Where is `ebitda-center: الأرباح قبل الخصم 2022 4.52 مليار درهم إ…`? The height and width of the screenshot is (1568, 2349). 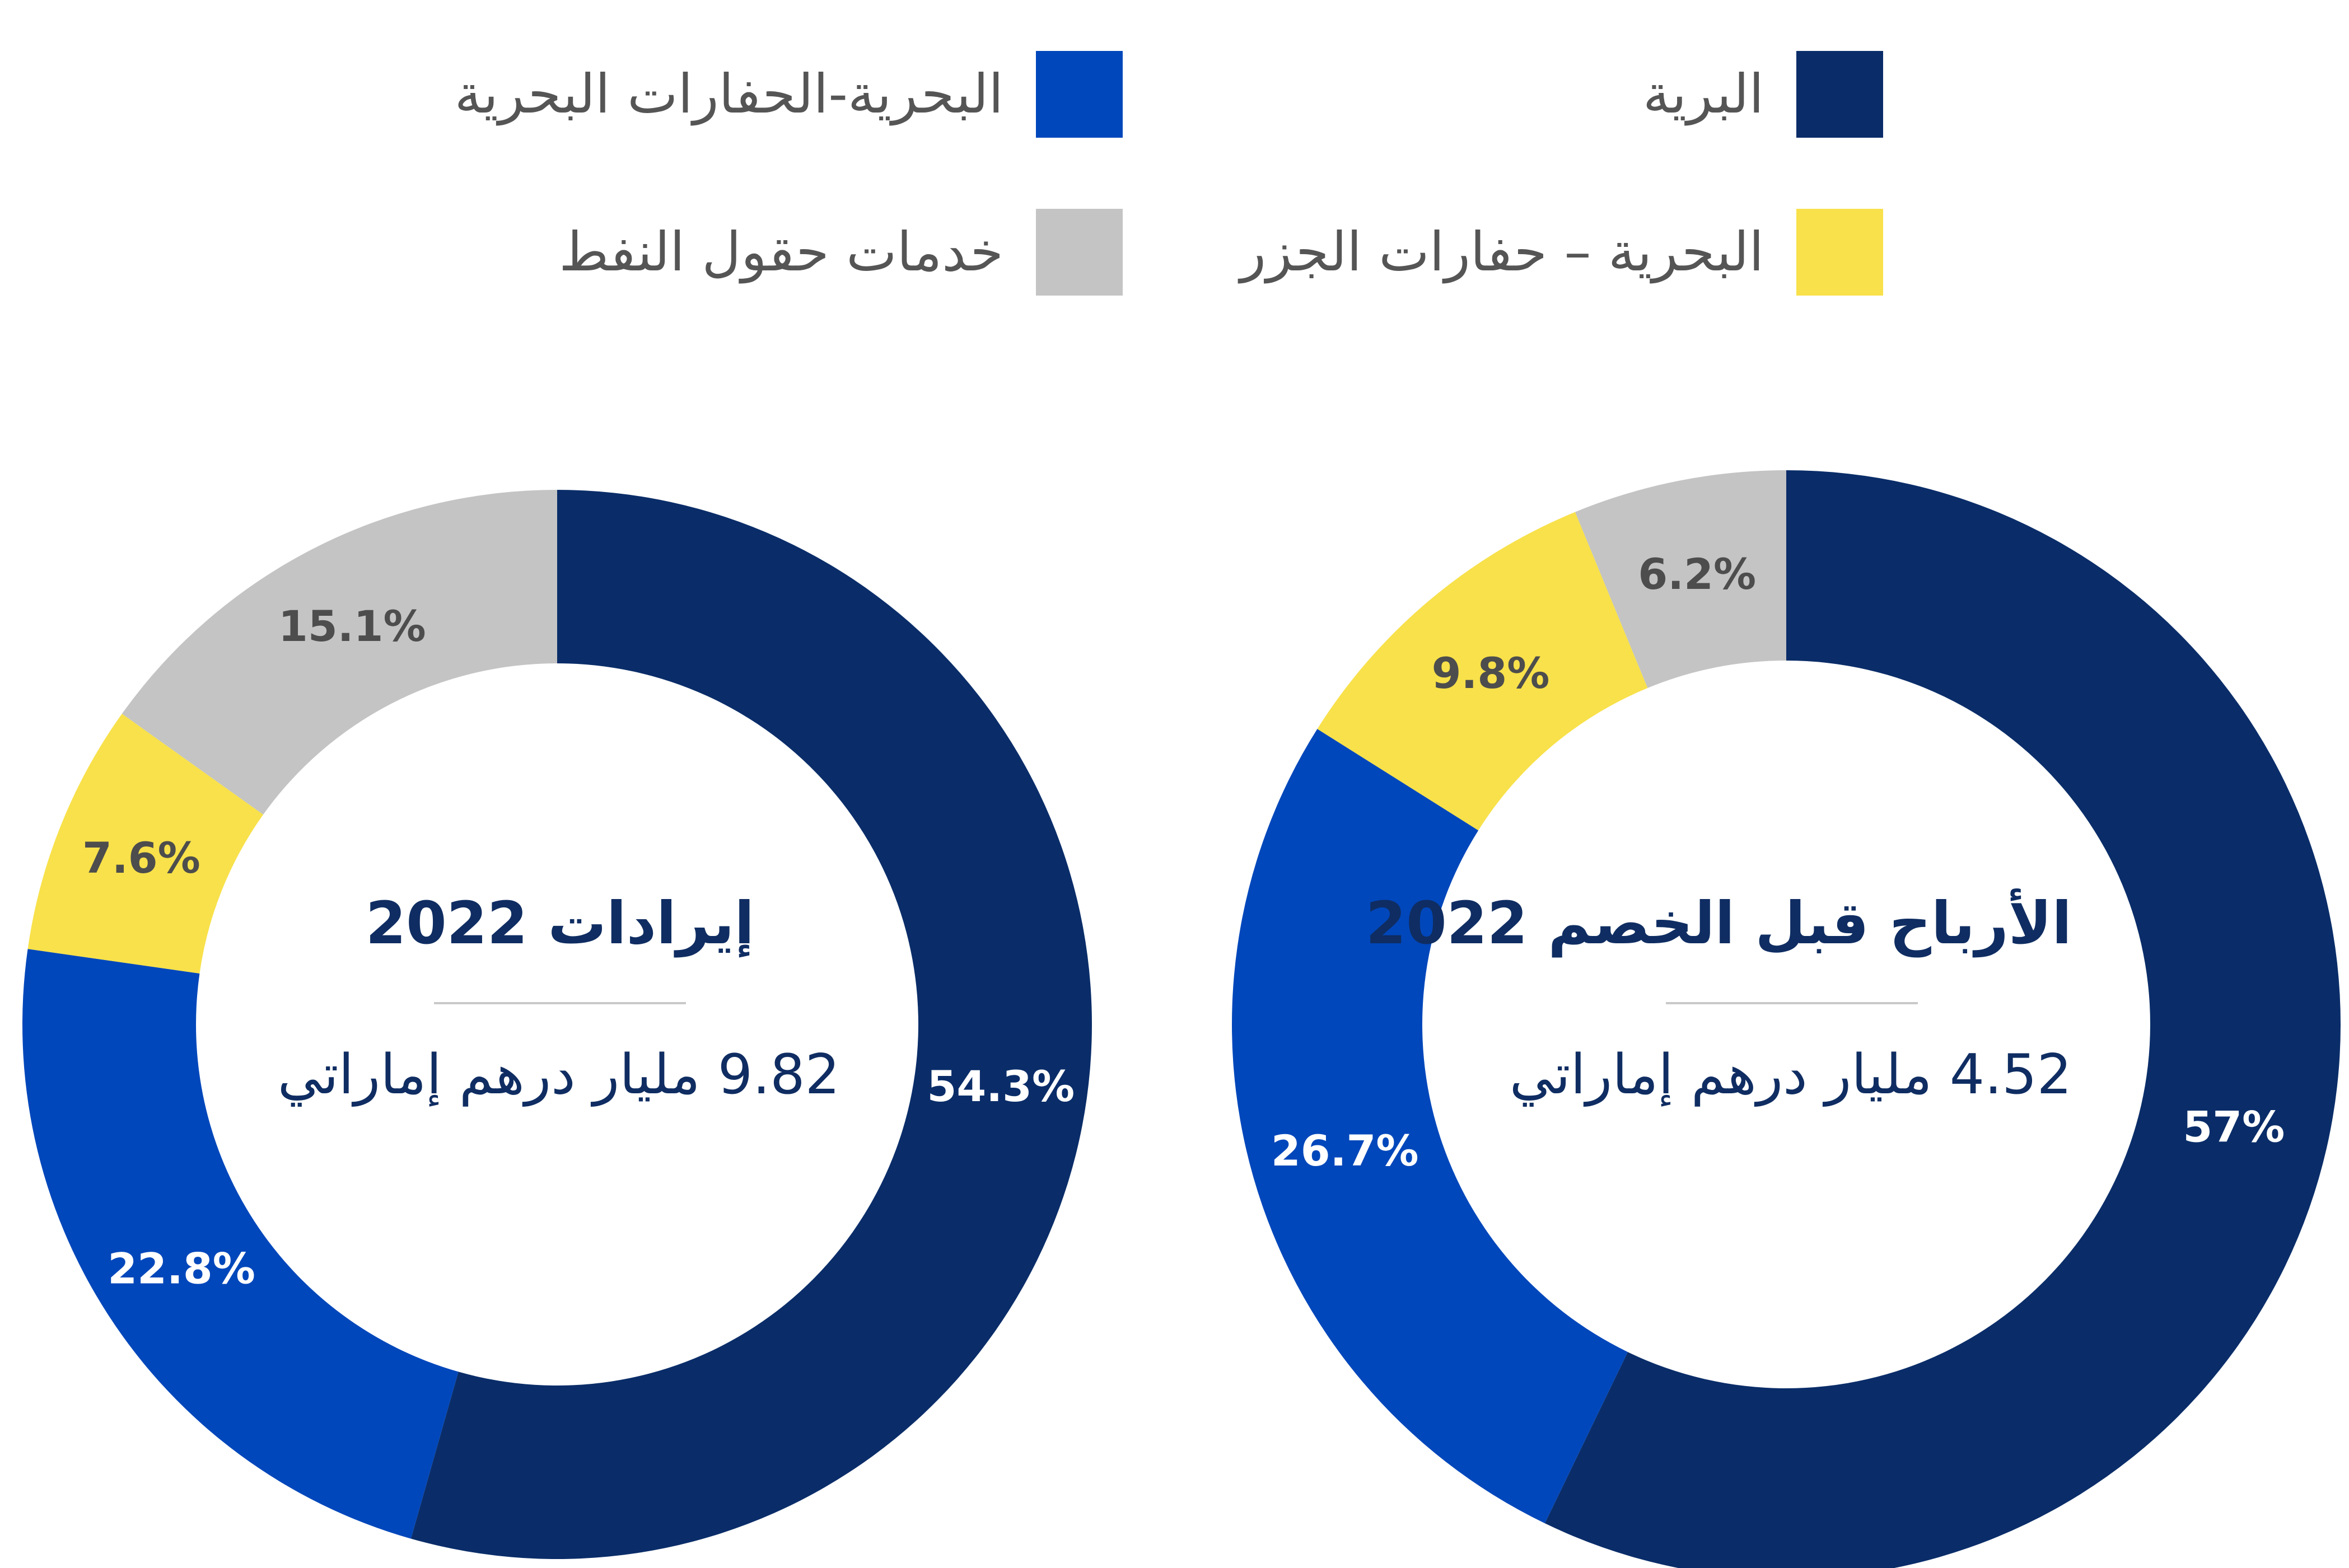
ebitda-center: الأرباح قبل الخصم 2022 4.52 مليار درهم إ… is located at coordinates (1718, 998).